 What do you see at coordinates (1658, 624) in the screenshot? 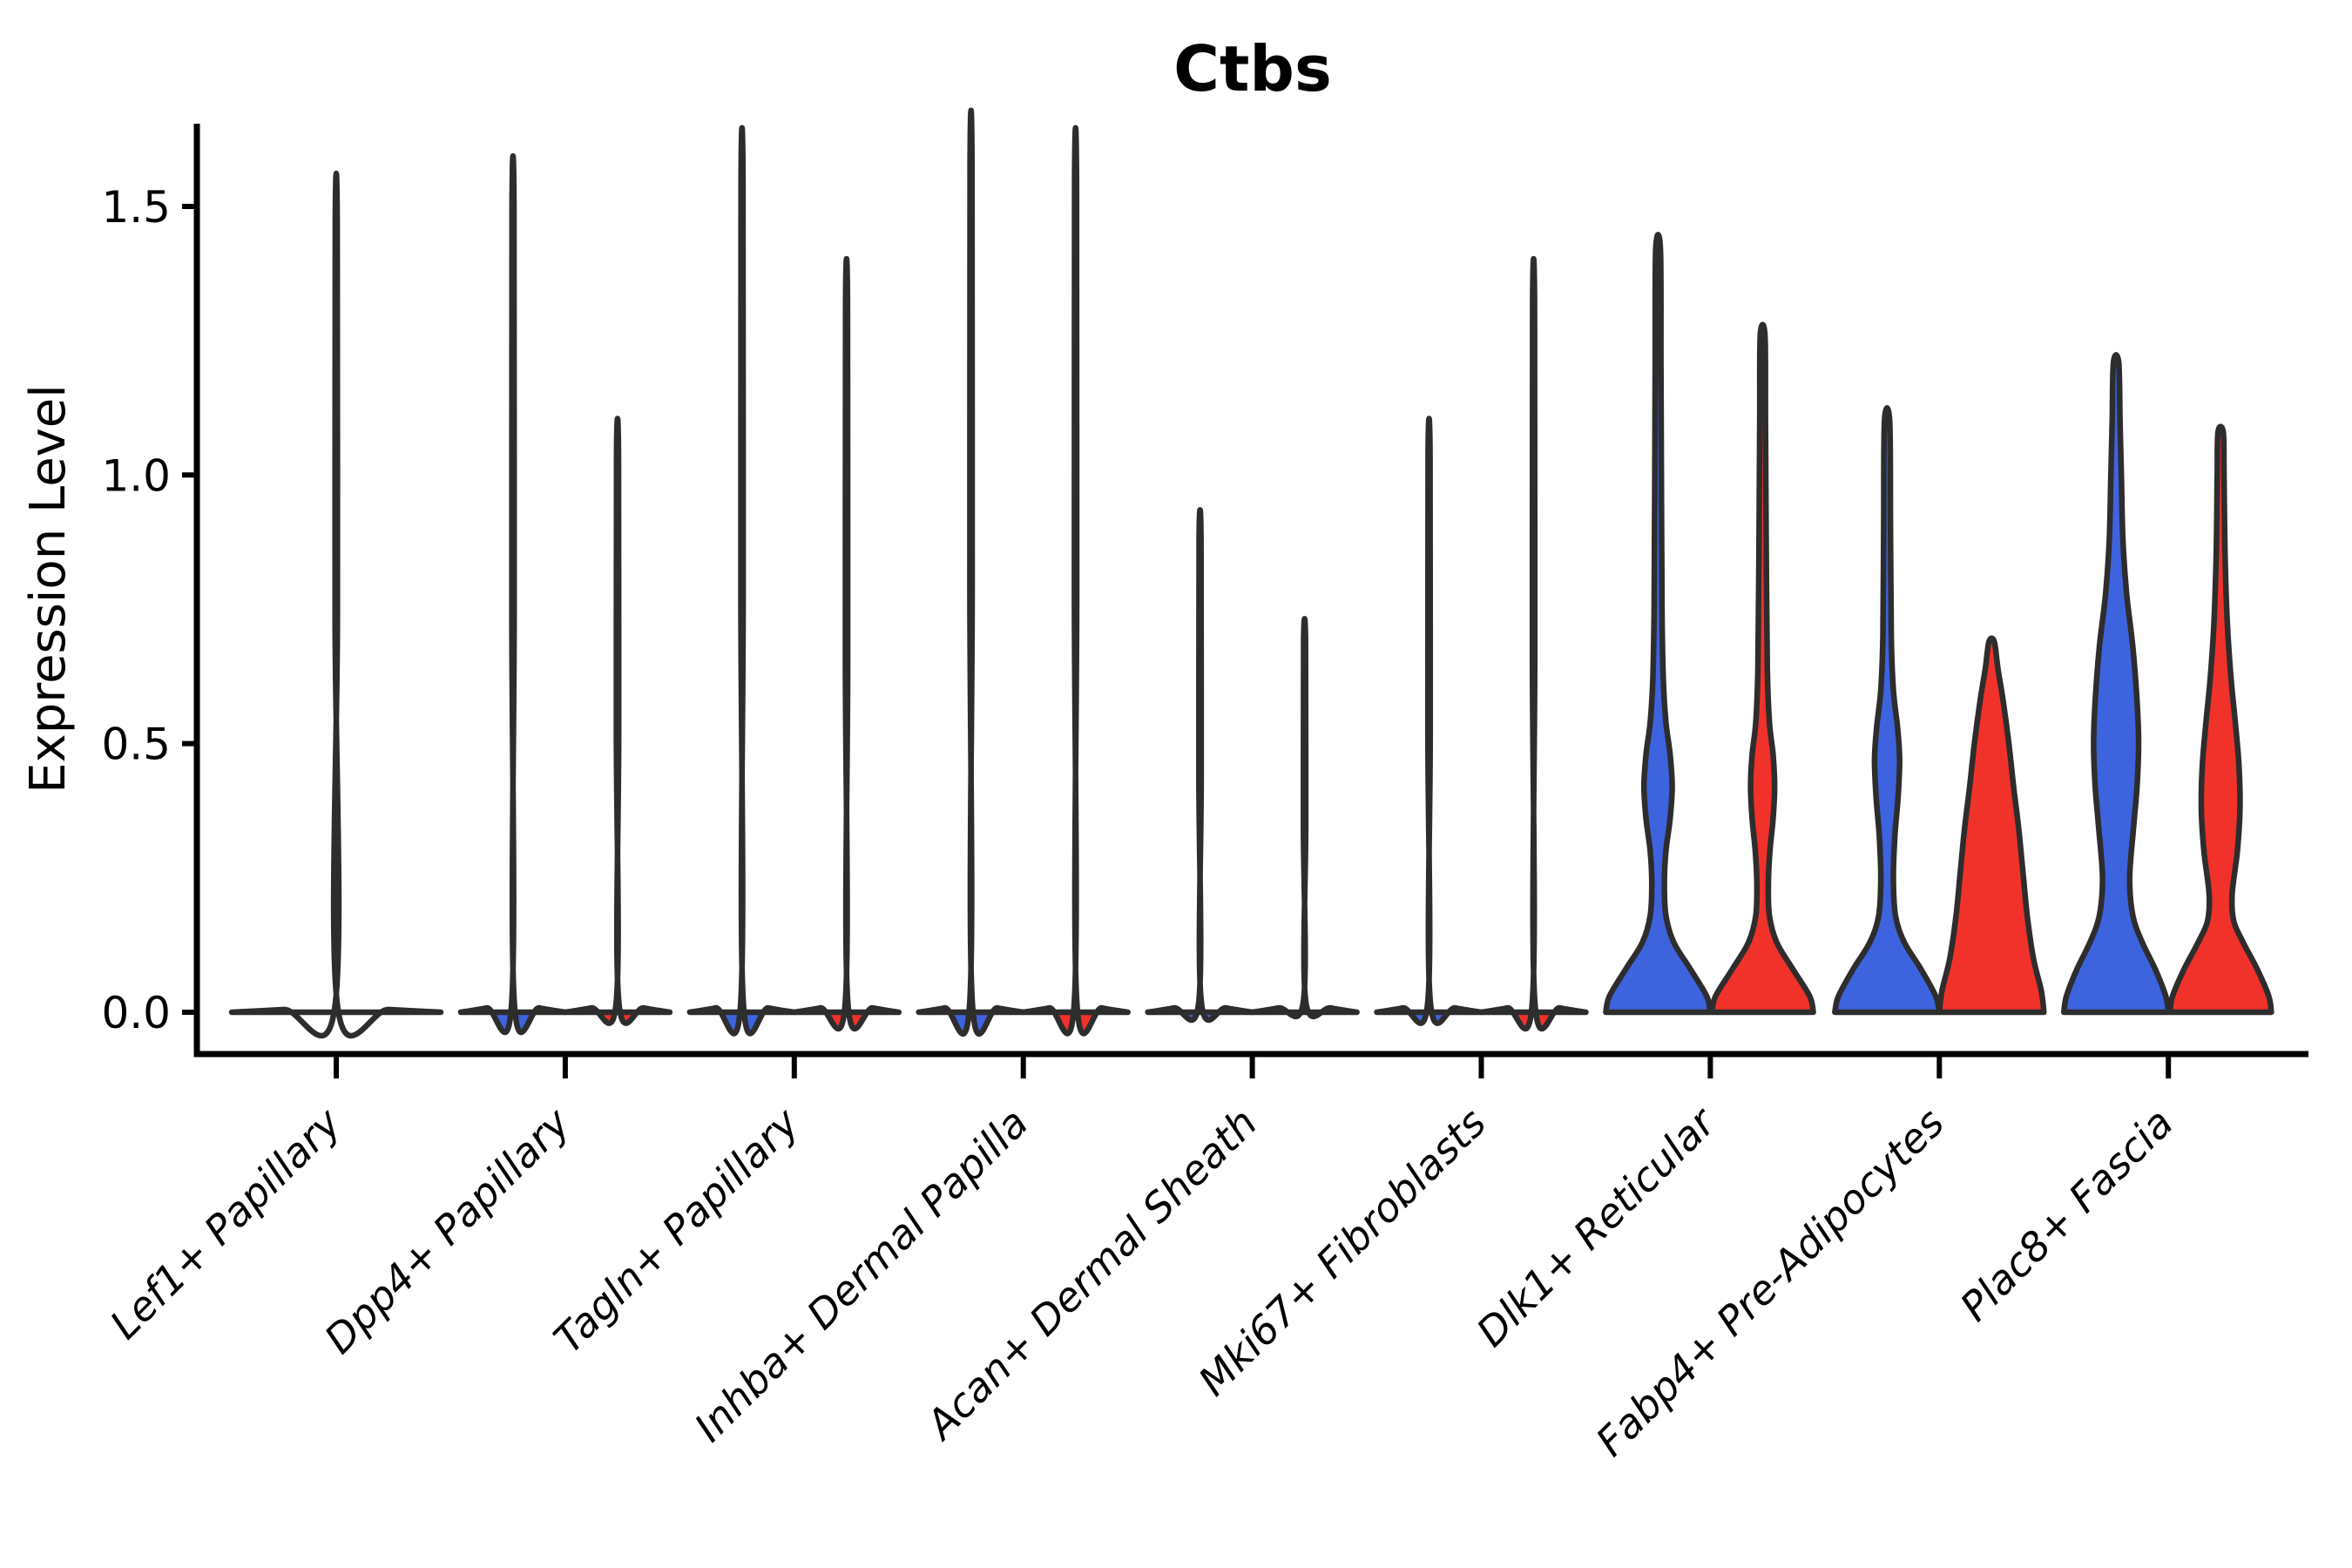
I see `violin-dlk1-reticular-left` at bounding box center [1658, 624].